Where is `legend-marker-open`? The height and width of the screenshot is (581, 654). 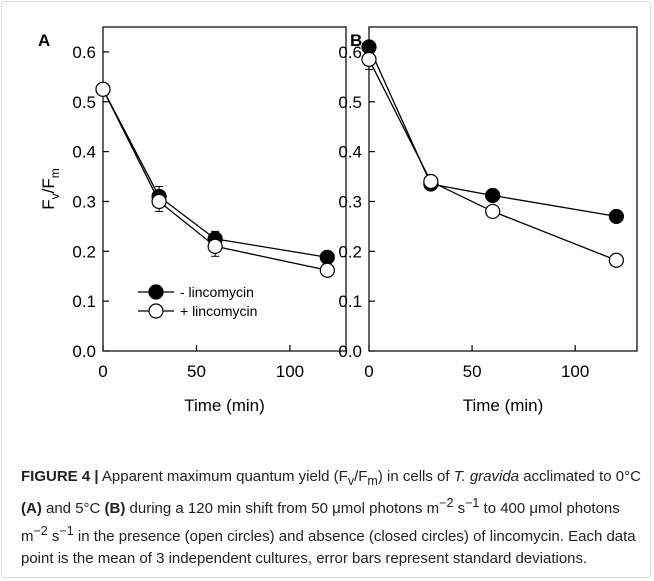
legend-marker-open is located at coordinates (156, 311).